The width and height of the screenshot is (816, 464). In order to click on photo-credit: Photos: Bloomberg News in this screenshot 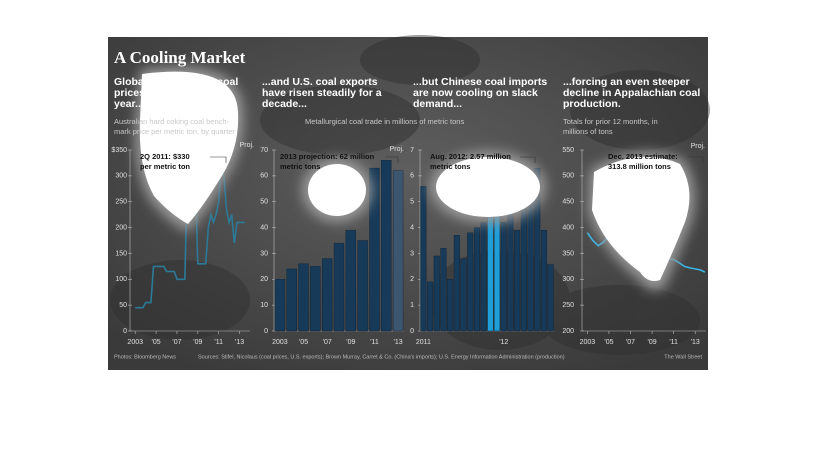, I will do `click(145, 357)`.